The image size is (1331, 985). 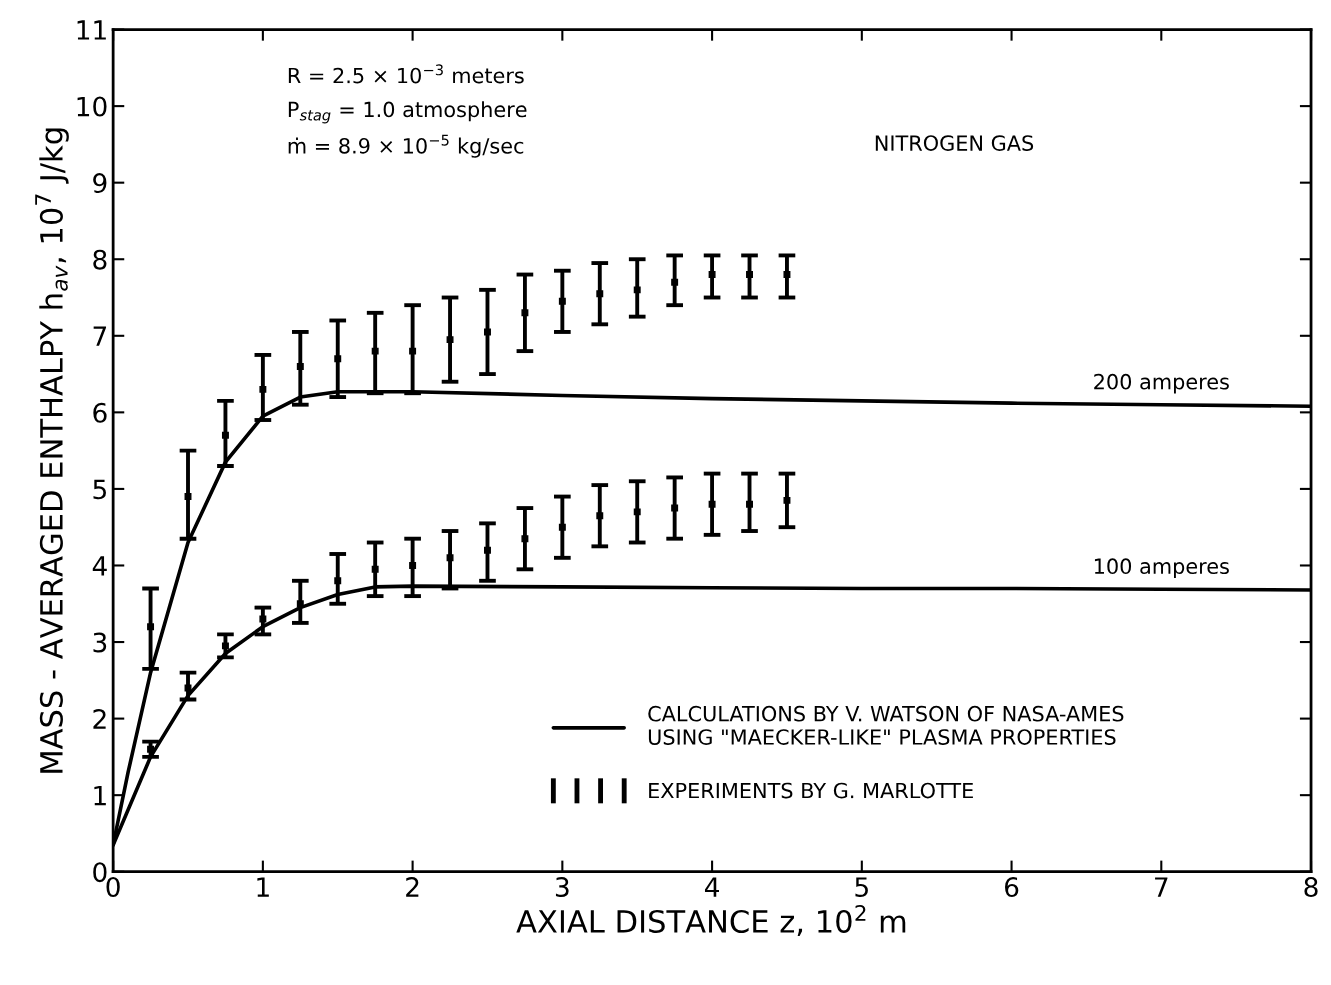 What do you see at coordinates (100, 336) in the screenshot?
I see `y-tick-label: 7` at bounding box center [100, 336].